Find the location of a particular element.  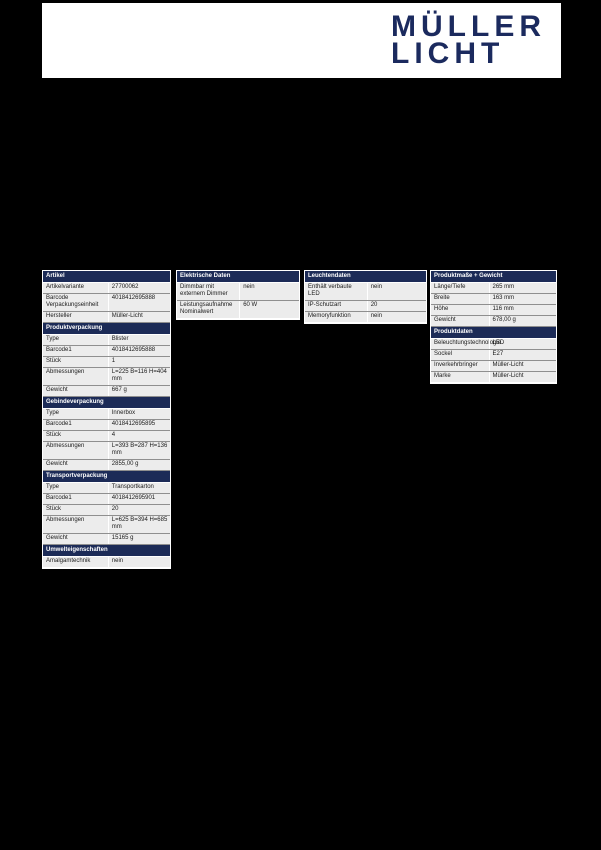

row-value: 15165 g is located at coordinates (138, 539).